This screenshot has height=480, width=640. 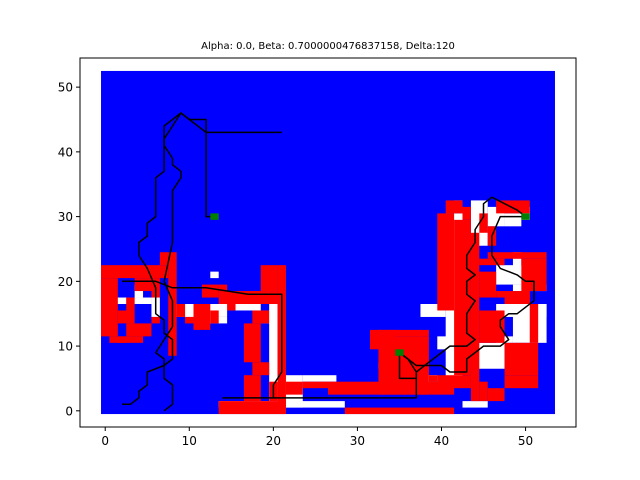 I want to click on y-tick-label: 50, so click(x=65, y=88).